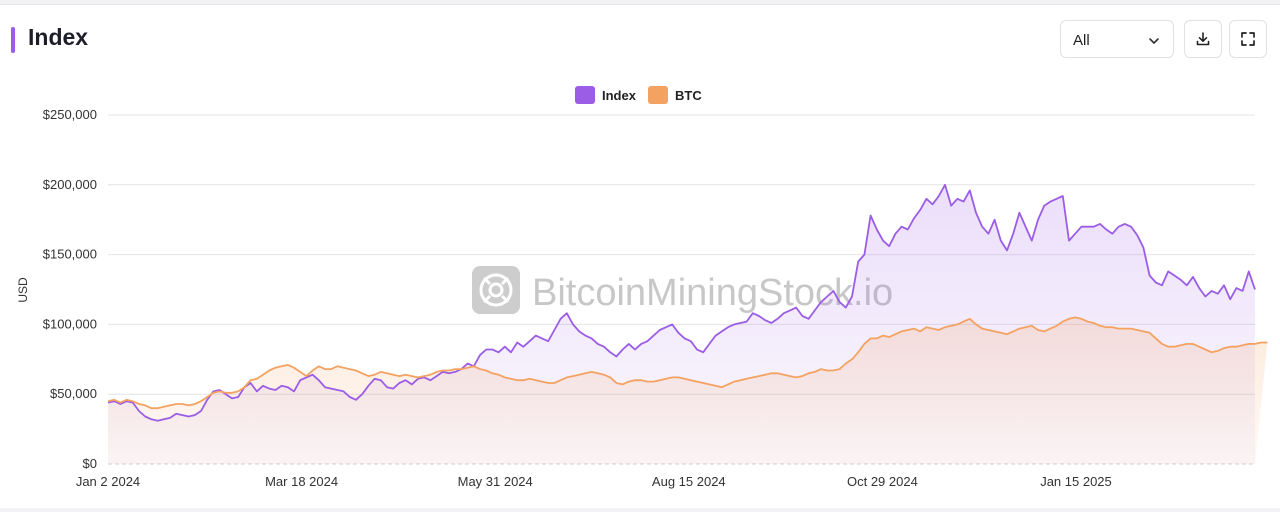 The width and height of the screenshot is (1280, 512). Describe the element at coordinates (688, 95) in the screenshot. I see `legend-label: BTC` at that location.